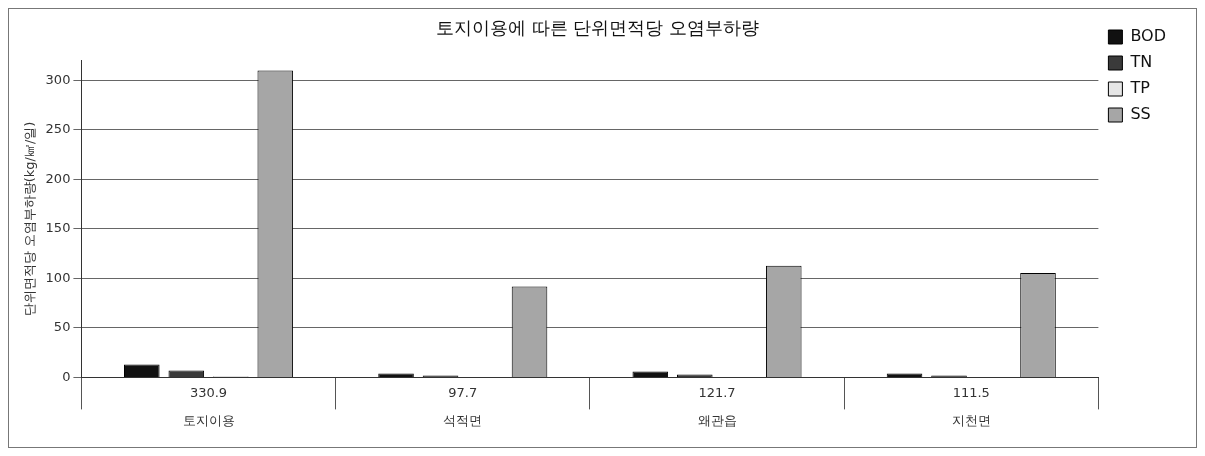  I want to click on legend-label: BOD, so click(1148, 36).